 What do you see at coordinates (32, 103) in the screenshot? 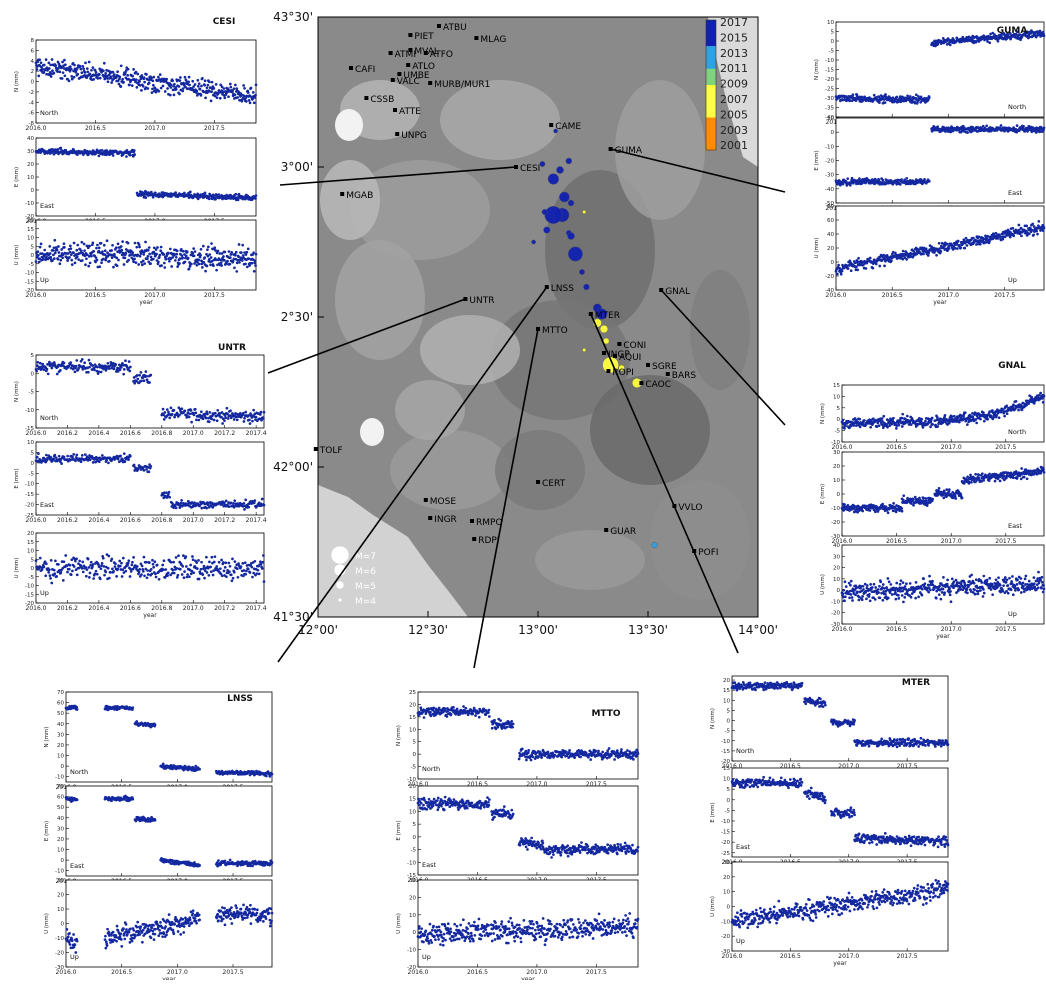
I see `y-tick-label: -4` at bounding box center [32, 103].